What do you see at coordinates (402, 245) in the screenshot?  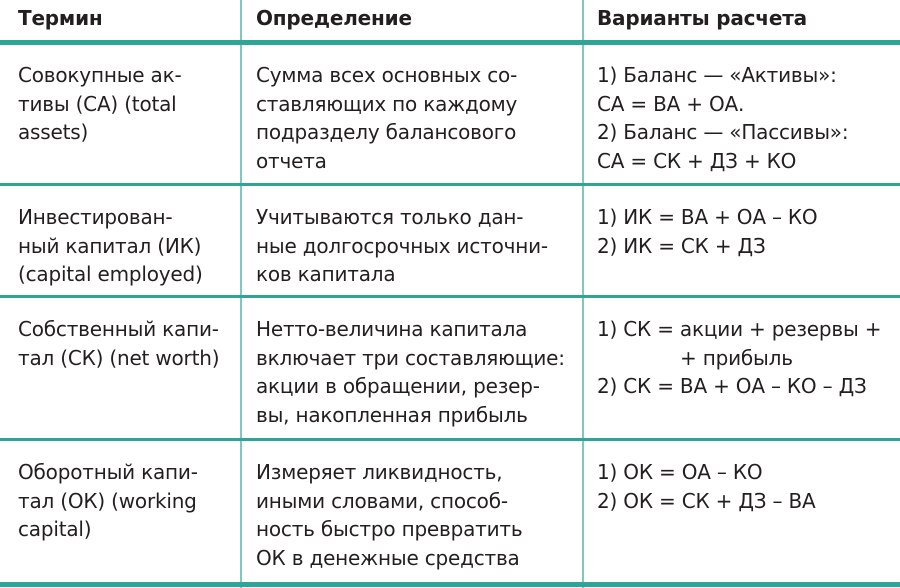 I see `cell-line: ные долгосрочных источни-` at bounding box center [402, 245].